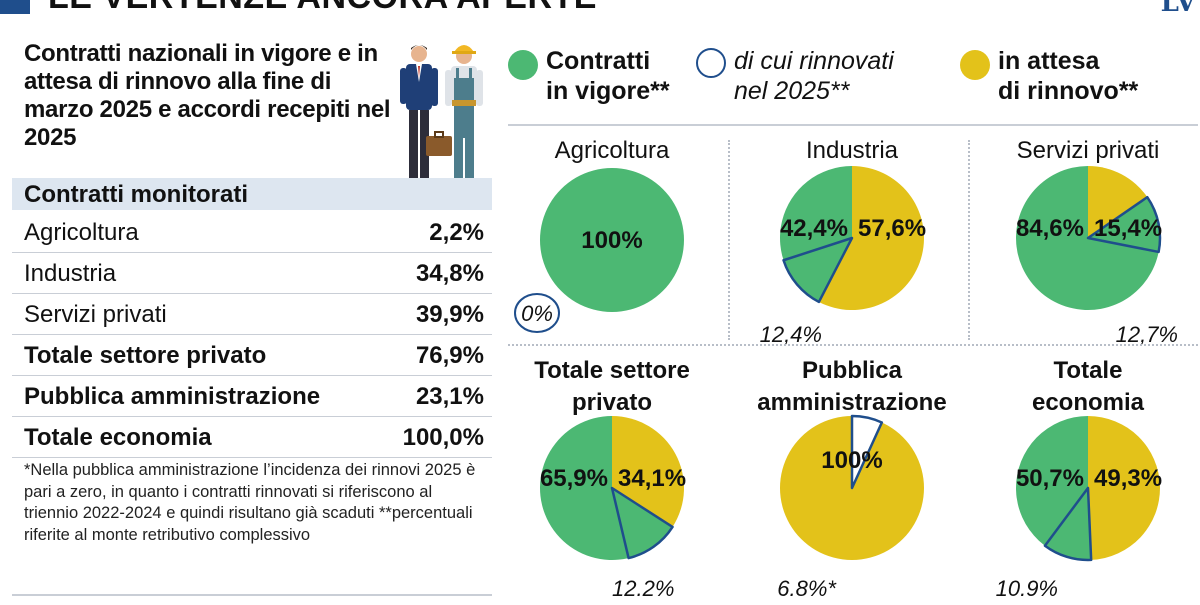  What do you see at coordinates (1128, 228) in the screenshot?
I see `pie-label-in-attesa: 15,4%` at bounding box center [1128, 228].